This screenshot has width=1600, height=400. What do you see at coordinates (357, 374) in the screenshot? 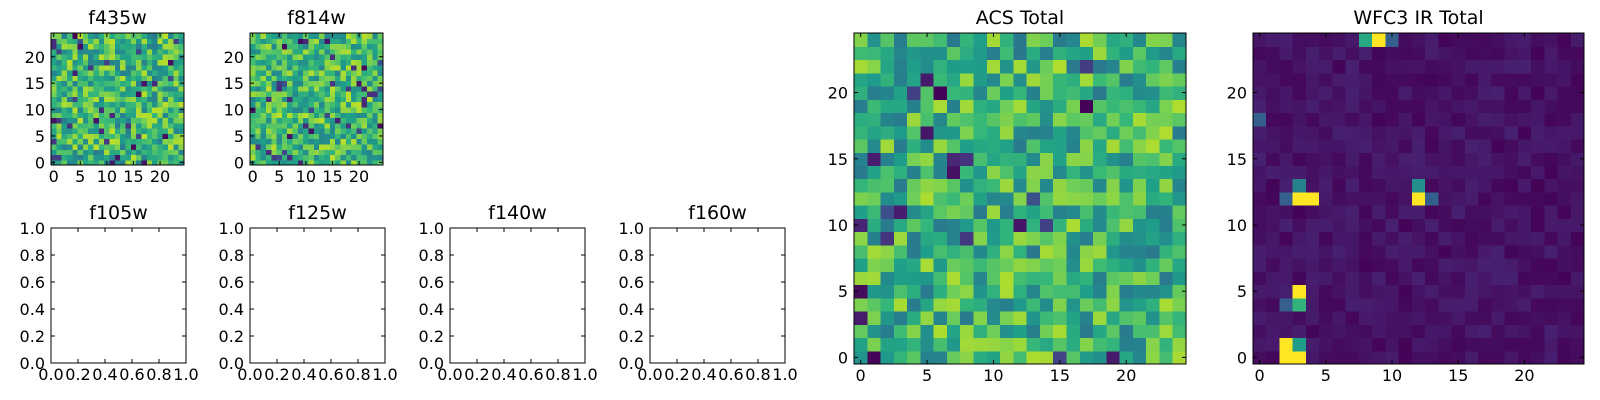
I see `x-tick-label: 0.8` at bounding box center [357, 374].